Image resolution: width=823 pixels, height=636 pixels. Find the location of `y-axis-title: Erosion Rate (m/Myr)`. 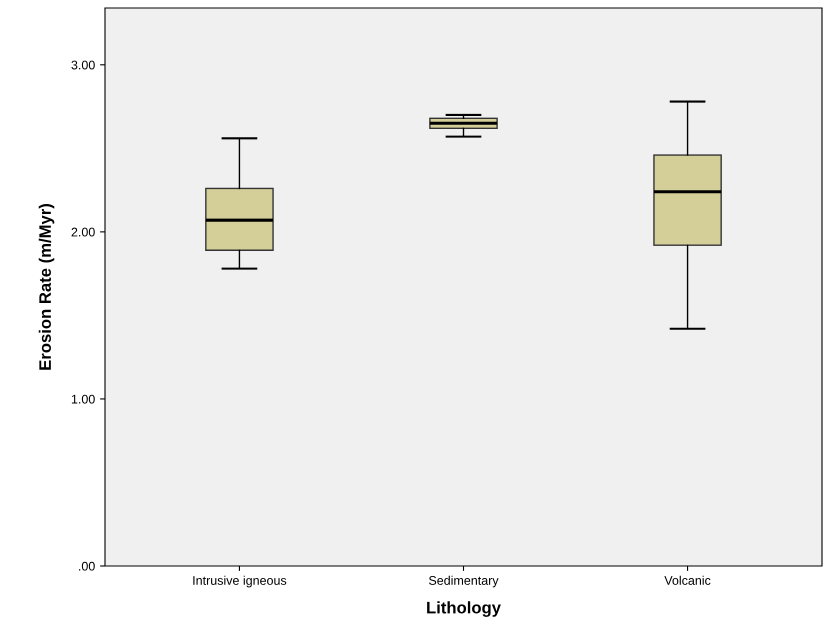

y-axis-title: Erosion Rate (m/Myr) is located at coordinates (46, 287).